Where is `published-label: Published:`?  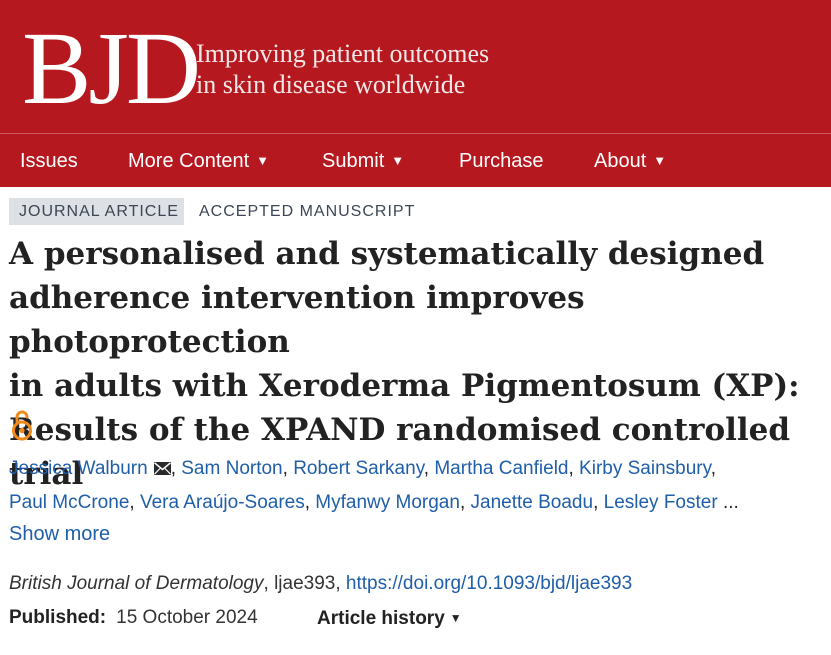
published-label: Published: is located at coordinates (58, 617).